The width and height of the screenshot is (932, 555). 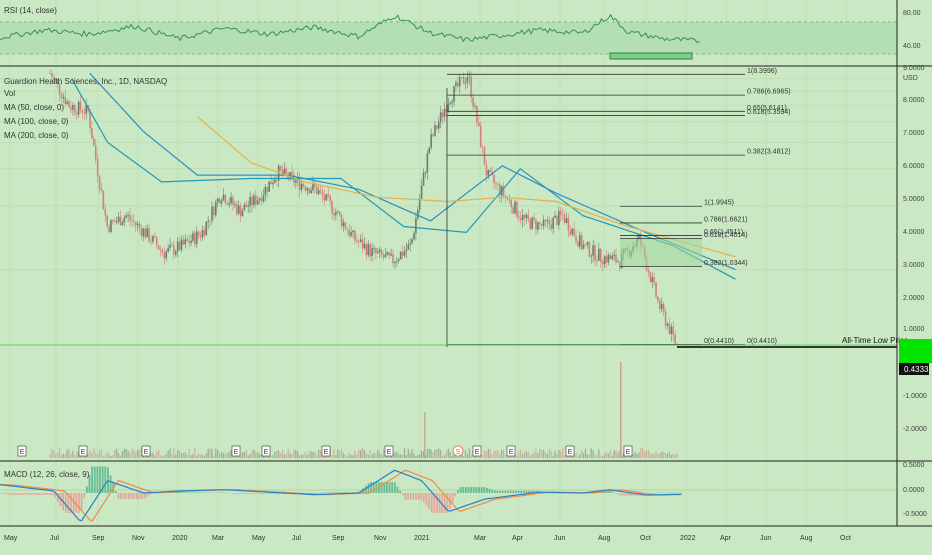 I want to click on macd-axis-label: -0.5000, so click(x=915, y=514).